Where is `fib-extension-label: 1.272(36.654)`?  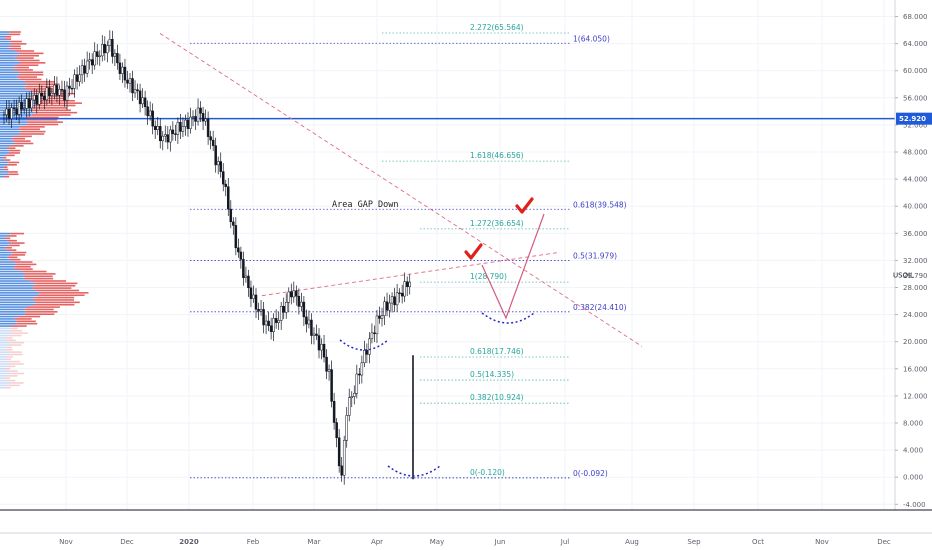 fib-extension-label: 1.272(36.654) is located at coordinates (497, 223).